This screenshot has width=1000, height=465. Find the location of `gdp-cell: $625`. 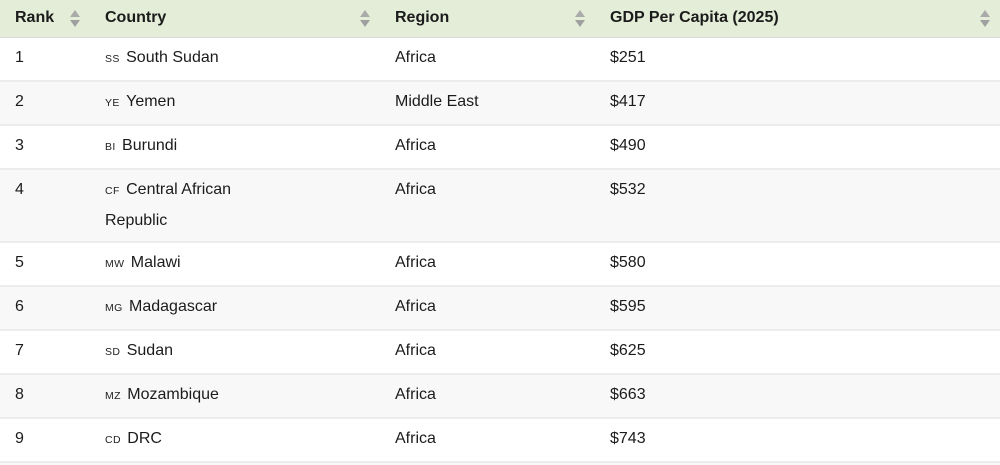

gdp-cell: $625 is located at coordinates (797, 351).